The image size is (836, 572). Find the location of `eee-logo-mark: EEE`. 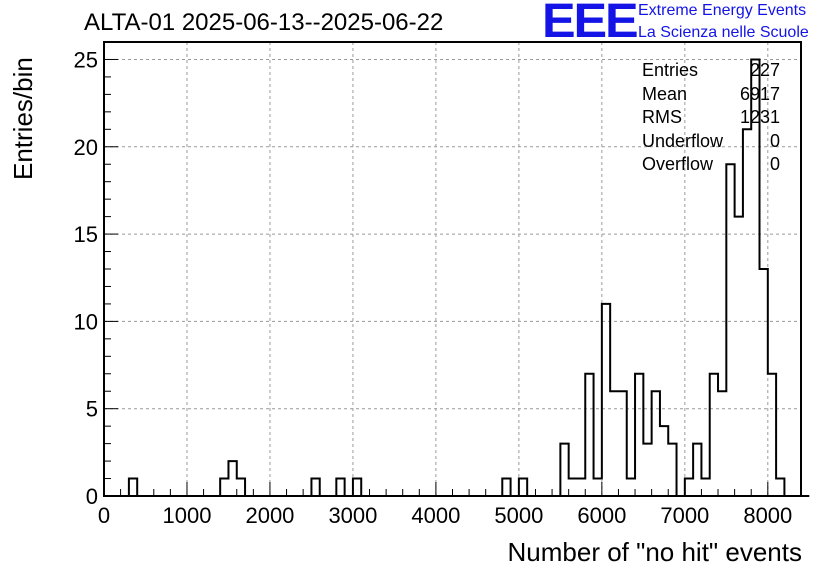

eee-logo-mark: EEE is located at coordinates (590, 24).